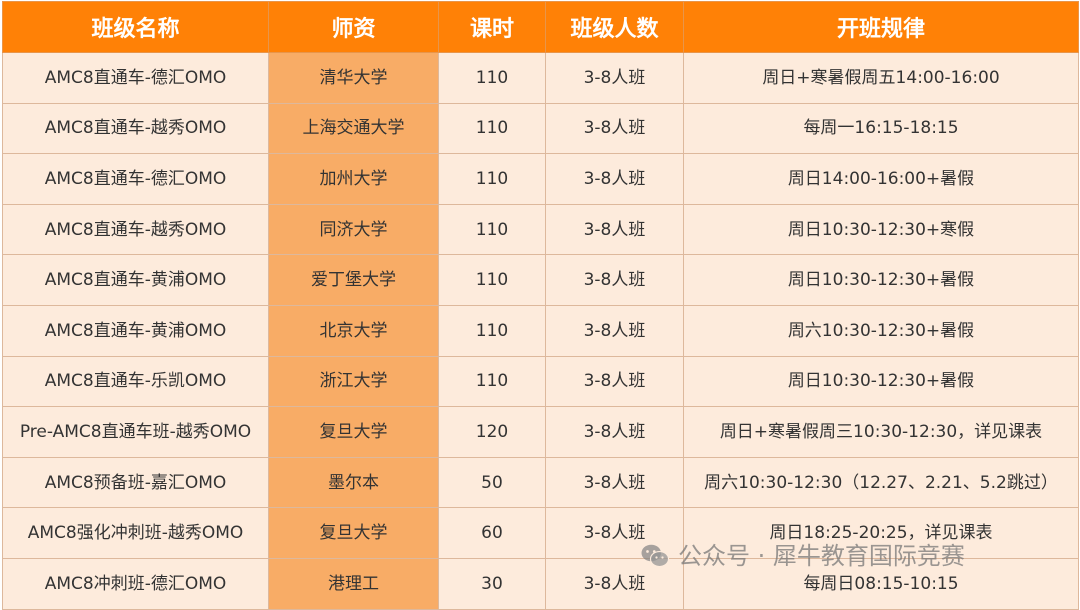 The width and height of the screenshot is (1080, 610). I want to click on cell-teacher: 加州大学, so click(353, 179).